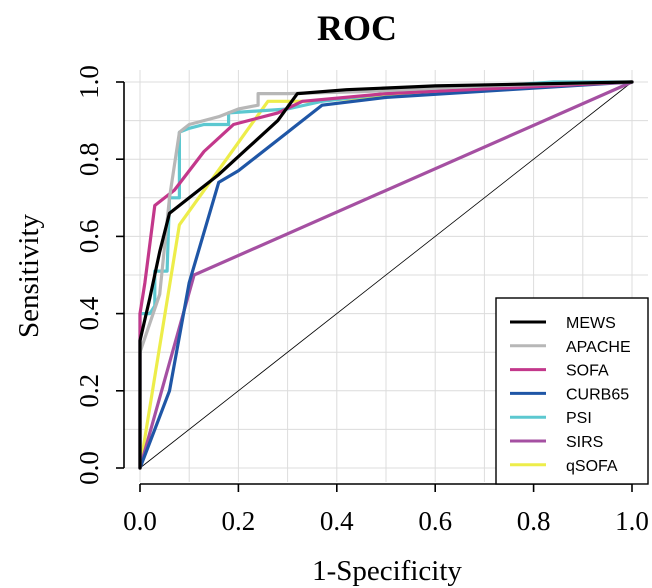 This screenshot has width=652, height=588. What do you see at coordinates (140, 521) in the screenshot?
I see `x-tick-label: 0.0` at bounding box center [140, 521].